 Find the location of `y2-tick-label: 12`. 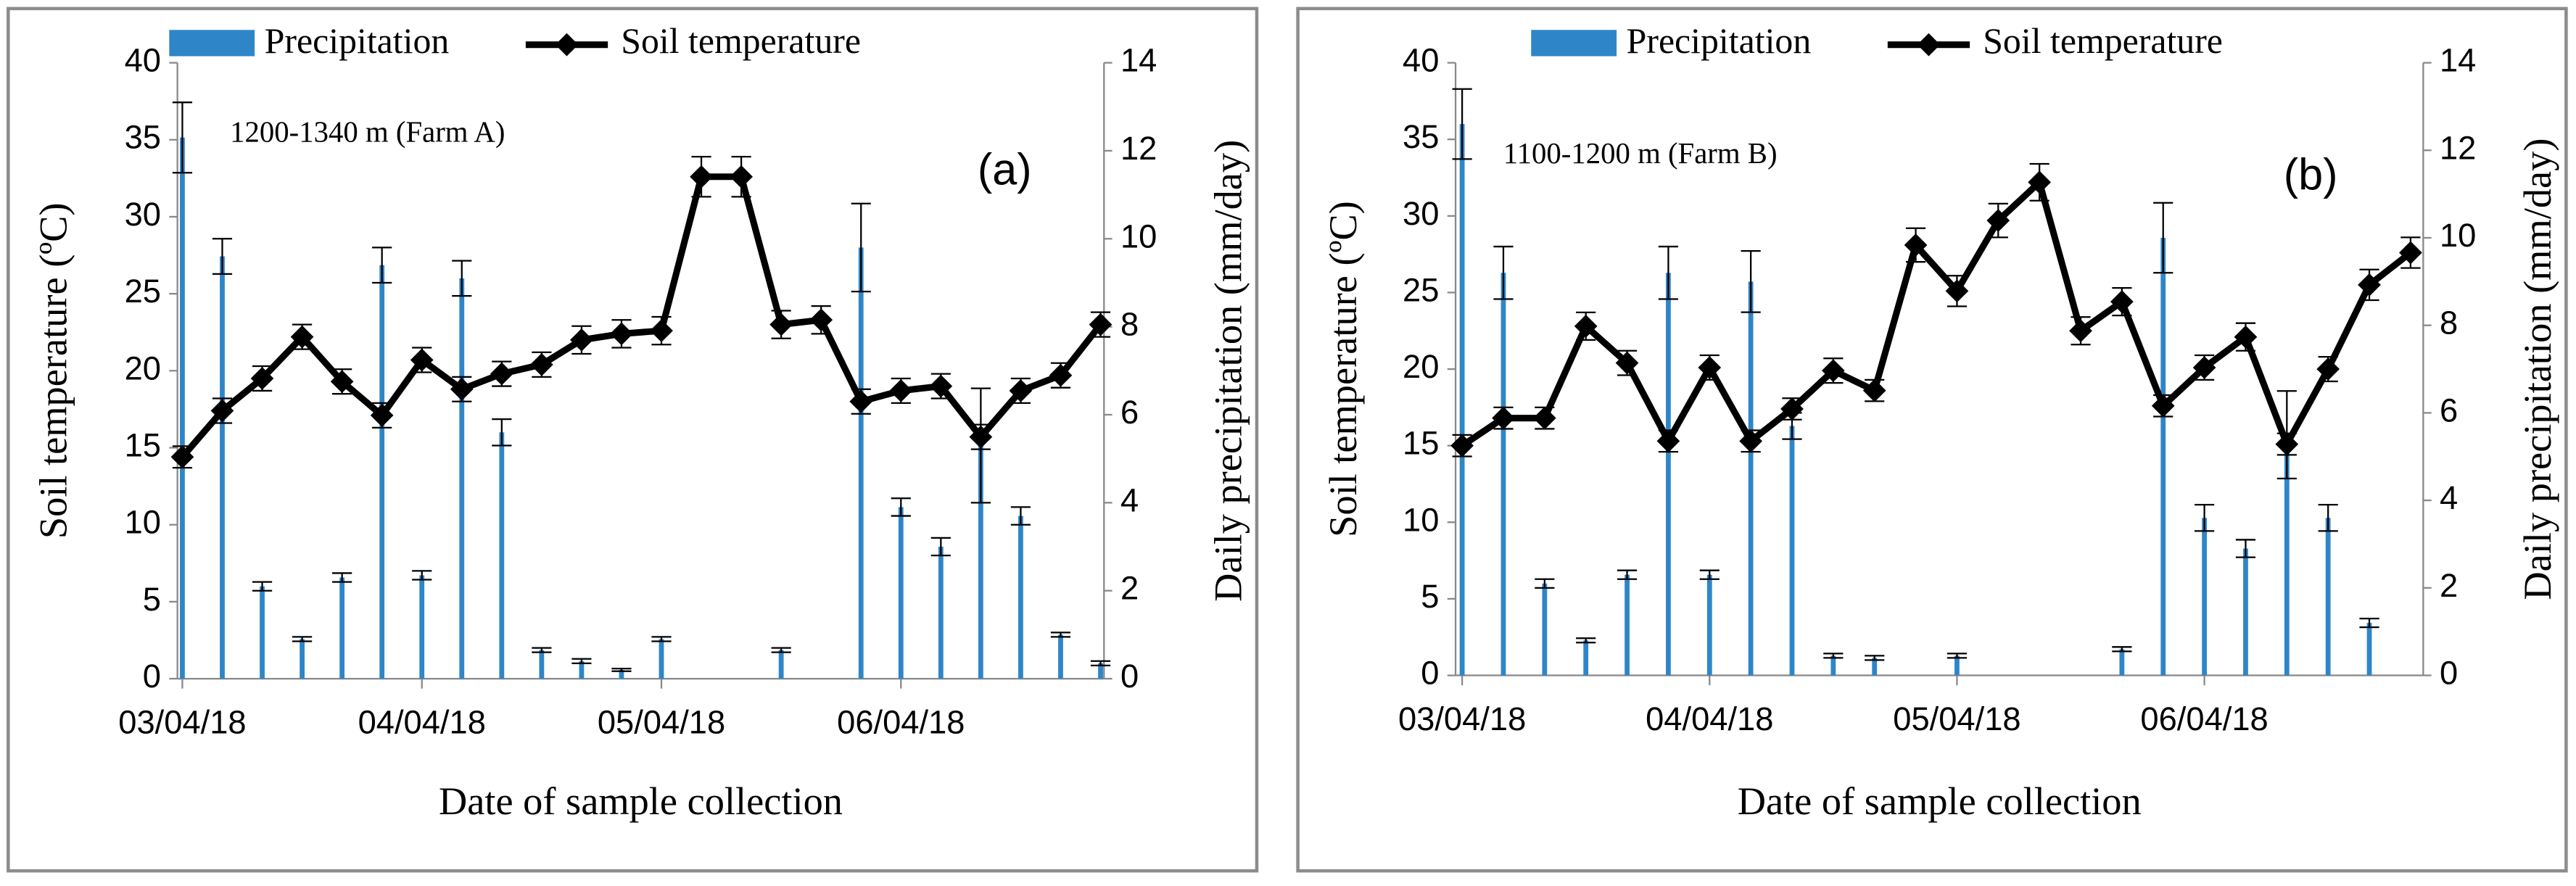

y2-tick-label: 12 is located at coordinates (2458, 147).